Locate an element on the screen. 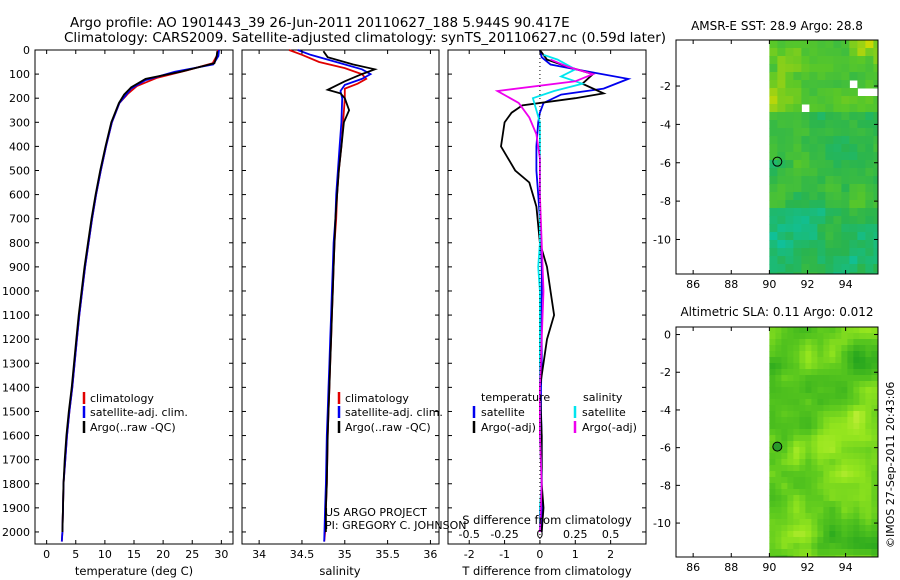 The image size is (900, 580). legend-label-s-argo: Argo(-adj) is located at coordinates (609, 427).